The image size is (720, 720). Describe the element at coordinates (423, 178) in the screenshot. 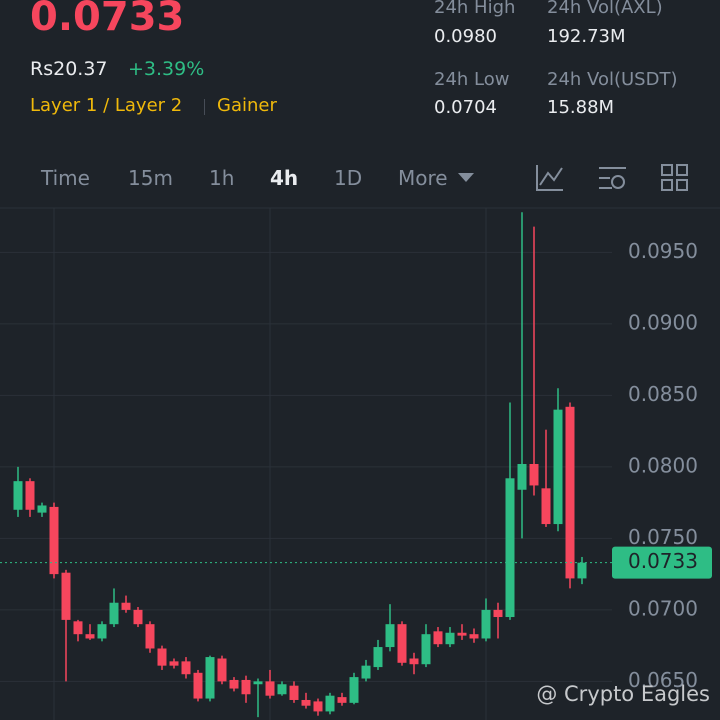

I see `tab: More` at that location.